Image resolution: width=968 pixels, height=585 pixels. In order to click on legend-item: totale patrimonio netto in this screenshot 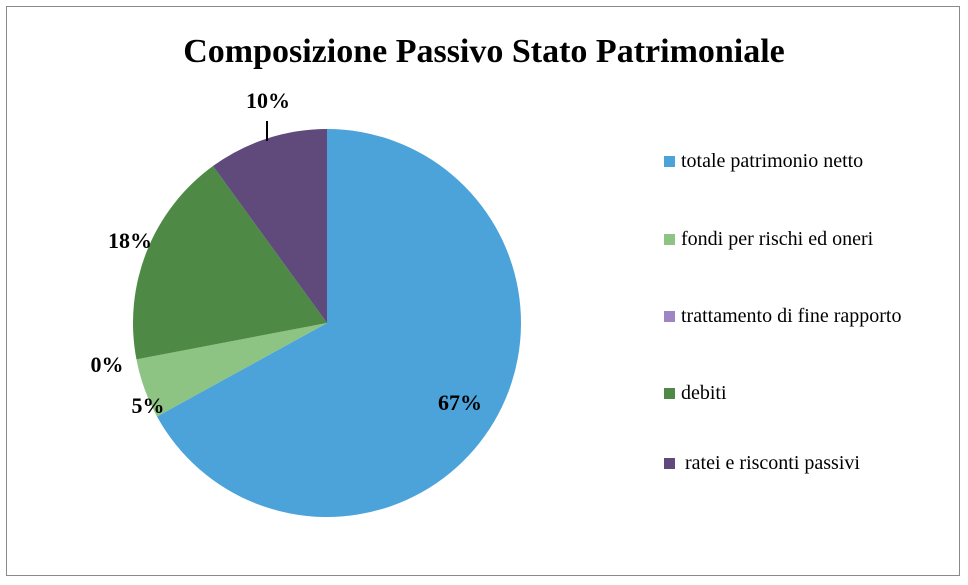, I will do `click(799, 161)`.